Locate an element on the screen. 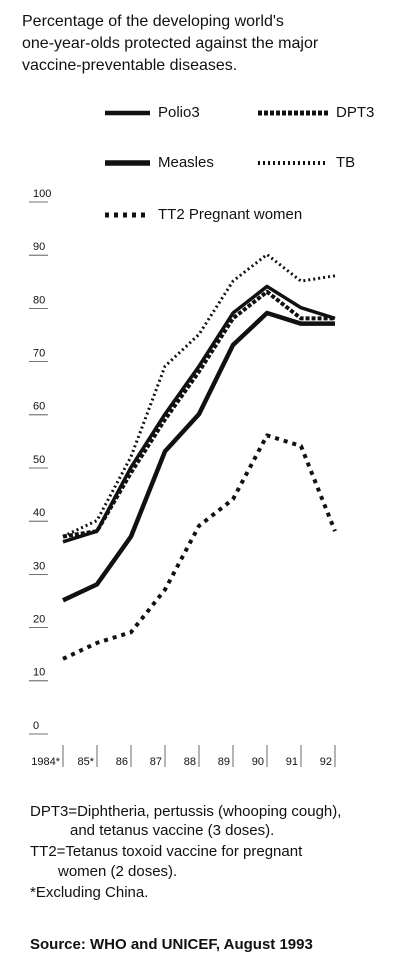 This screenshot has height=969, width=403. y-tick-label: 100 is located at coordinates (42, 194).